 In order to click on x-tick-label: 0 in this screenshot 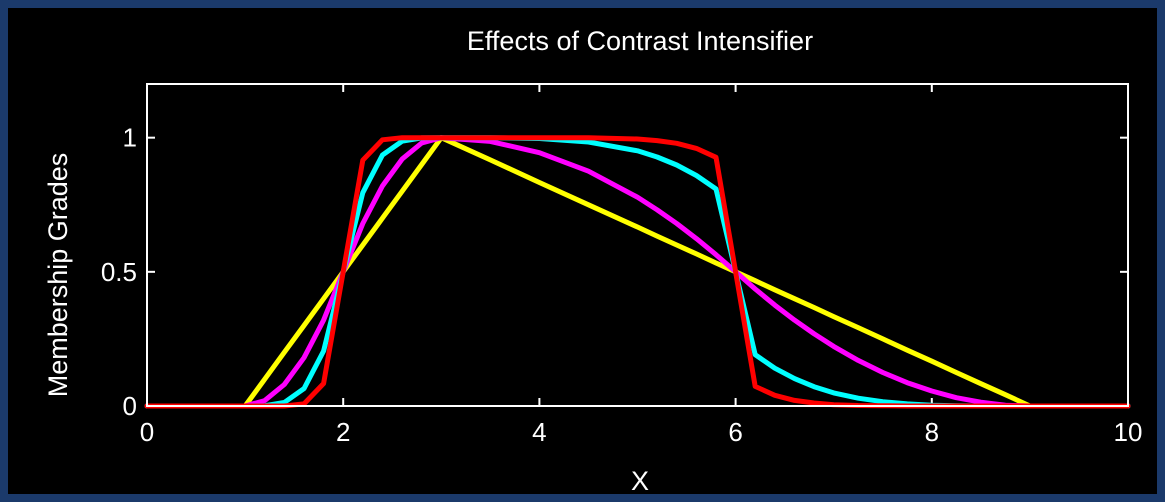, I will do `click(147, 432)`.